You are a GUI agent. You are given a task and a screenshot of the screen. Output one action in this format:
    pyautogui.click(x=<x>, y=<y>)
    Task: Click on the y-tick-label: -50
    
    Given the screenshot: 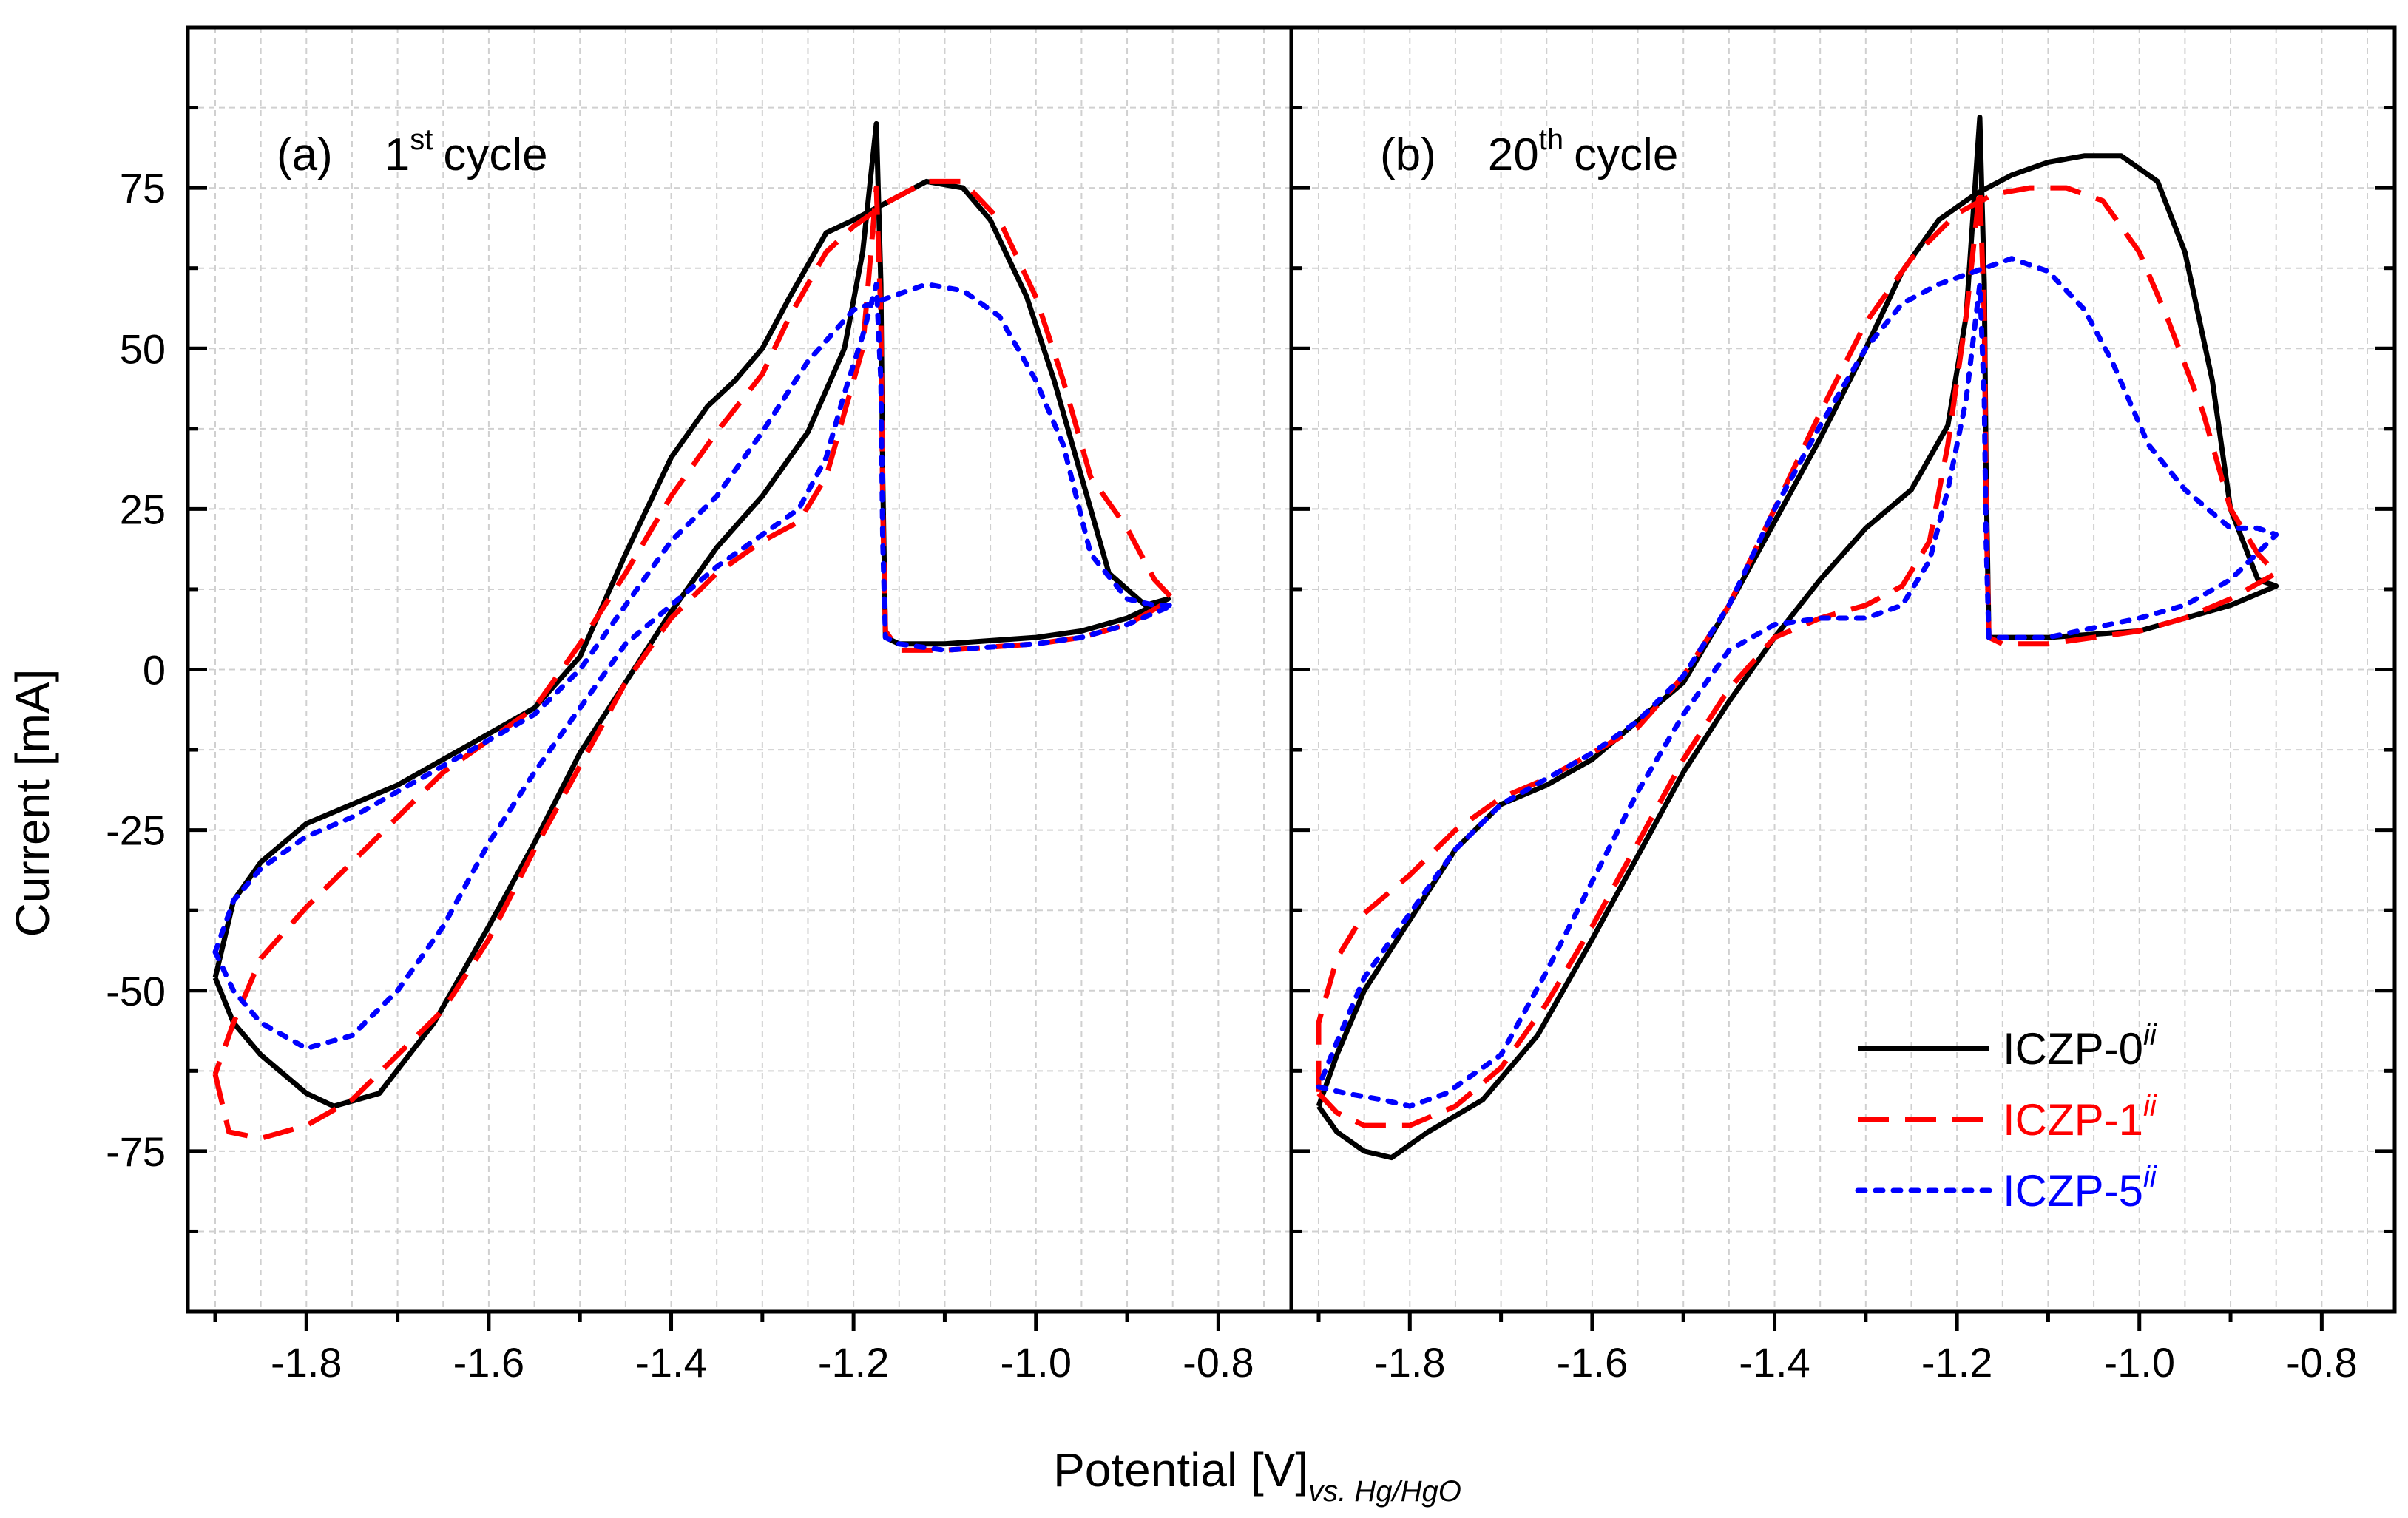 What is the action you would take?
    pyautogui.click(x=136, y=991)
    